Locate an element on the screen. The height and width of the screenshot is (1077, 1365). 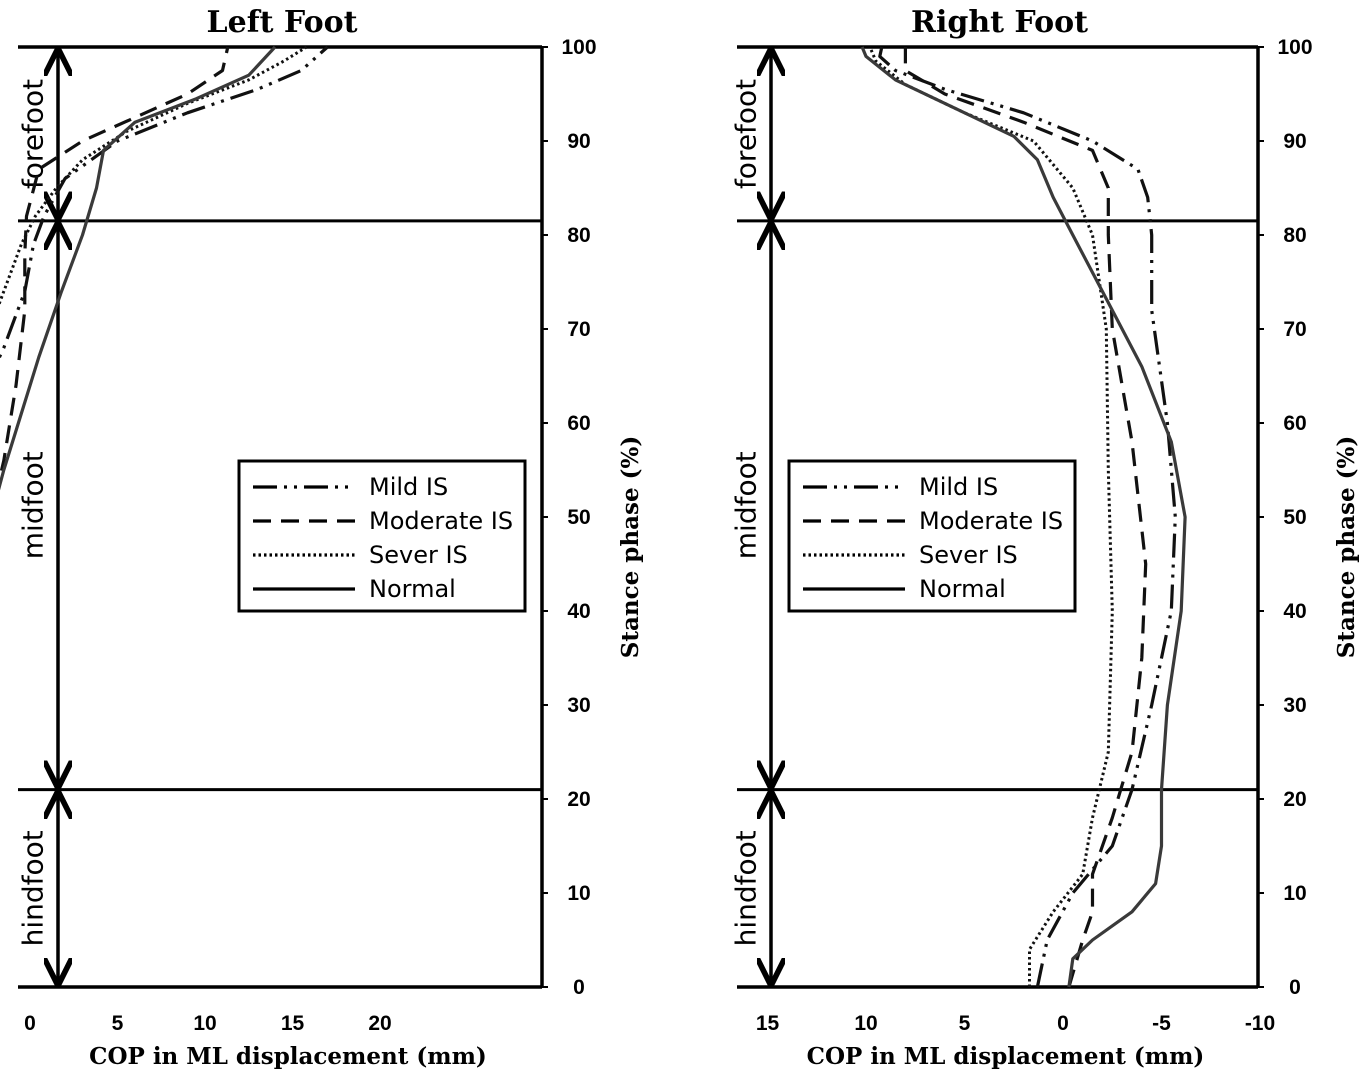
series-line-moderate-is is located at coordinates (115, 265).